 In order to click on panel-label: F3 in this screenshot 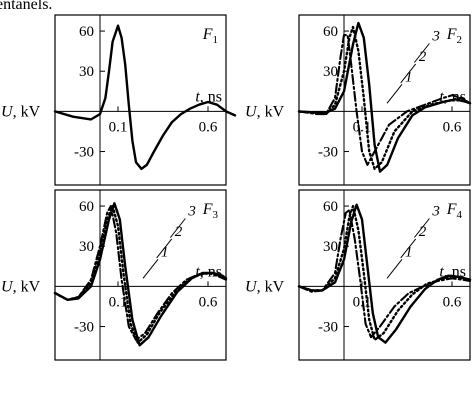, I will do `click(210, 211)`.